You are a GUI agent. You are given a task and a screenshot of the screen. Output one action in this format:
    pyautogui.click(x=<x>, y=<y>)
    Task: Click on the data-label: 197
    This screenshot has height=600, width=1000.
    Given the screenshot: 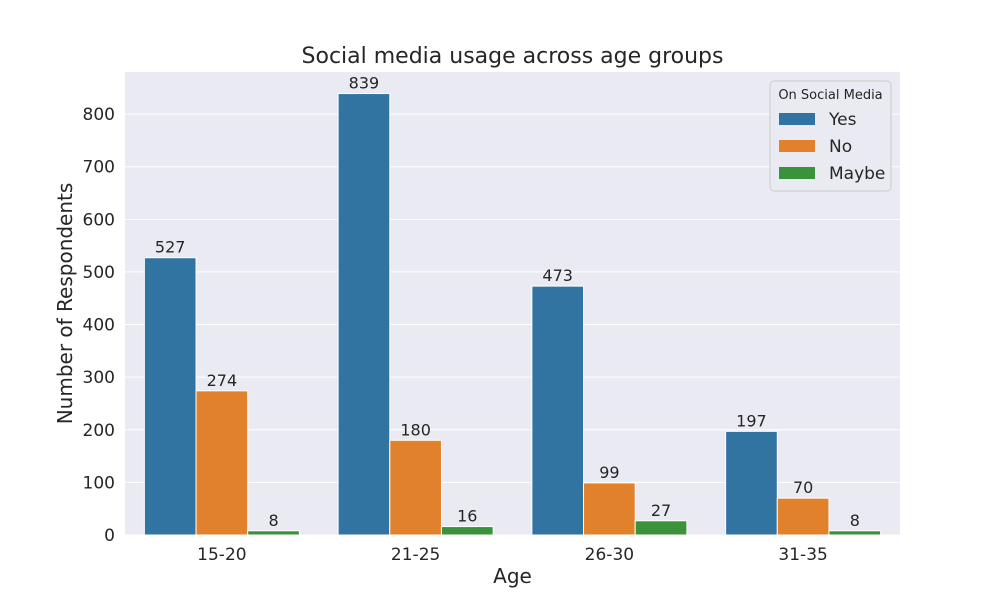 What is the action you would take?
    pyautogui.click(x=751, y=420)
    